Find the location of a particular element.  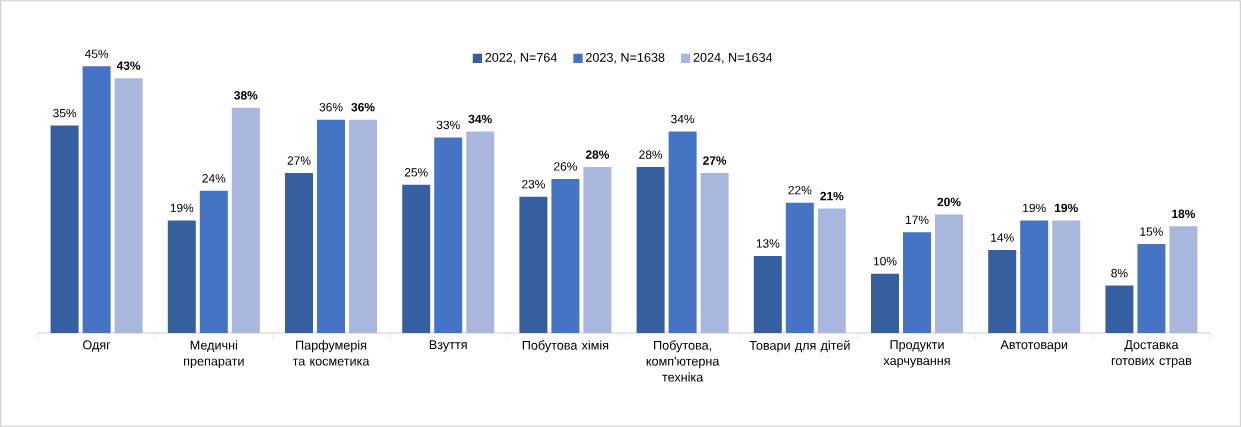

legend-label: 2022, N=764 is located at coordinates (521, 58).